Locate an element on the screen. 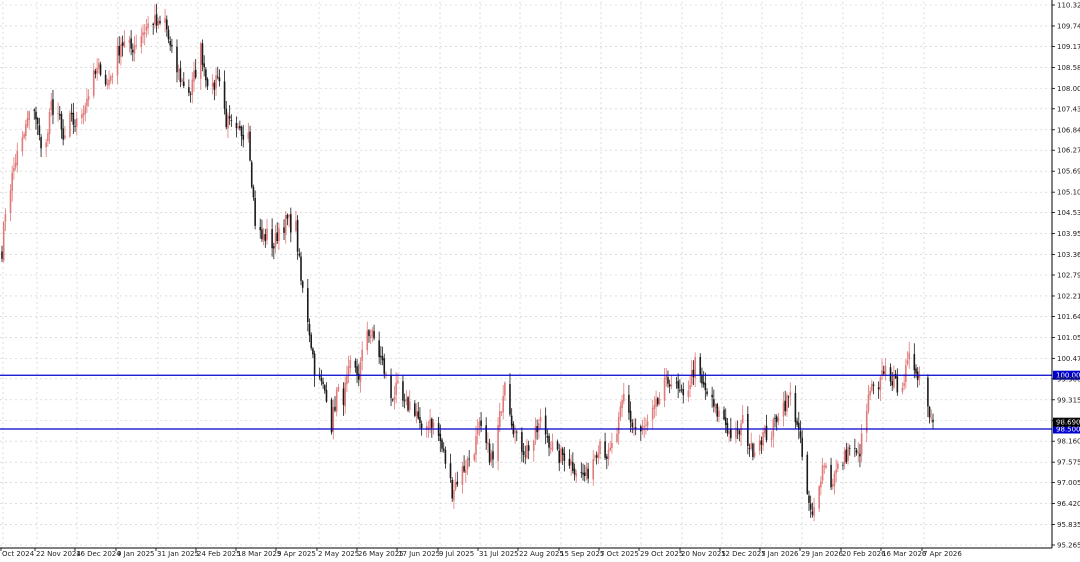 The image size is (1080, 562). price-tick-label: 105.690 is located at coordinates (1068, 172).